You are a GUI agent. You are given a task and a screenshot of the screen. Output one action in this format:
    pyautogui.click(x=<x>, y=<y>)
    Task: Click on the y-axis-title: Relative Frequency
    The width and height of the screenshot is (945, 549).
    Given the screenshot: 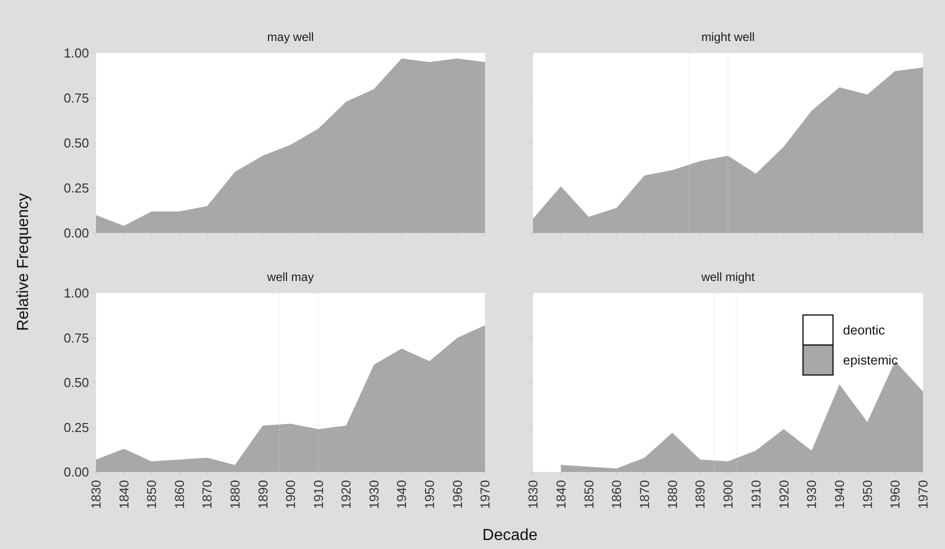 What is the action you would take?
    pyautogui.click(x=23, y=262)
    